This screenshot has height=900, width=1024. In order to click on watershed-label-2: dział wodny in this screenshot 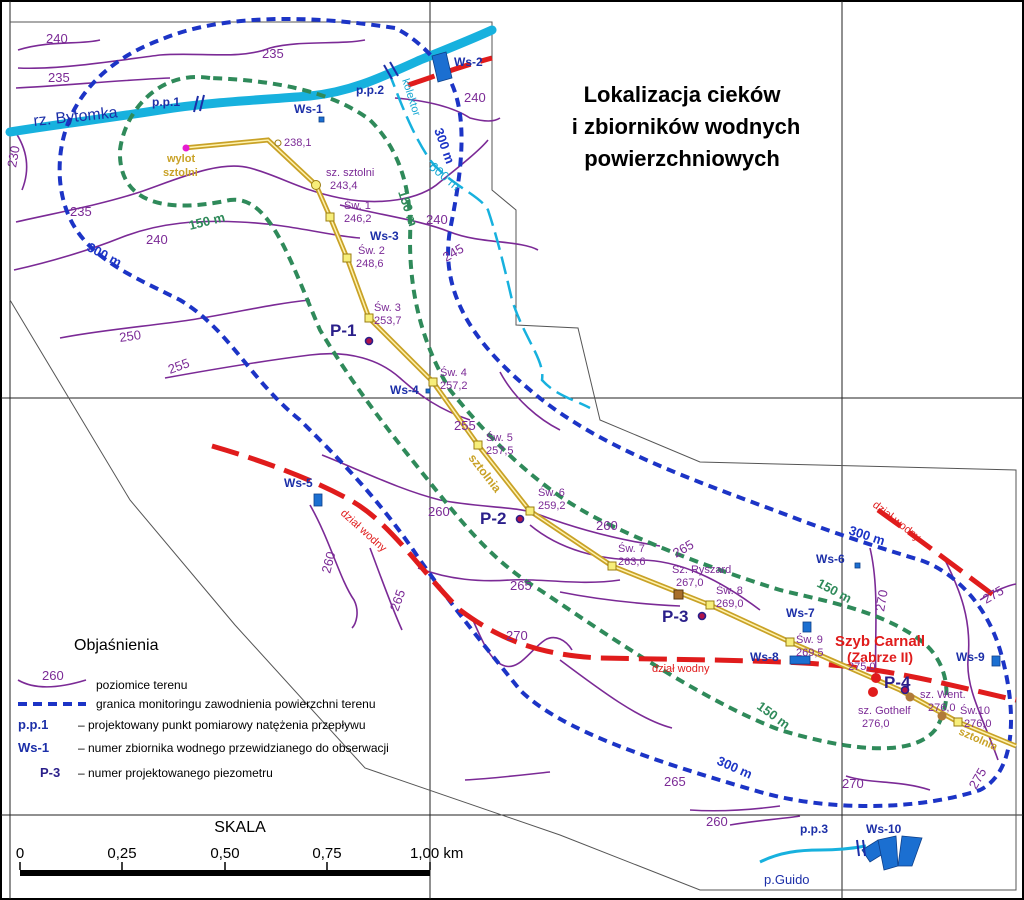, I will do `click(681, 669)`.